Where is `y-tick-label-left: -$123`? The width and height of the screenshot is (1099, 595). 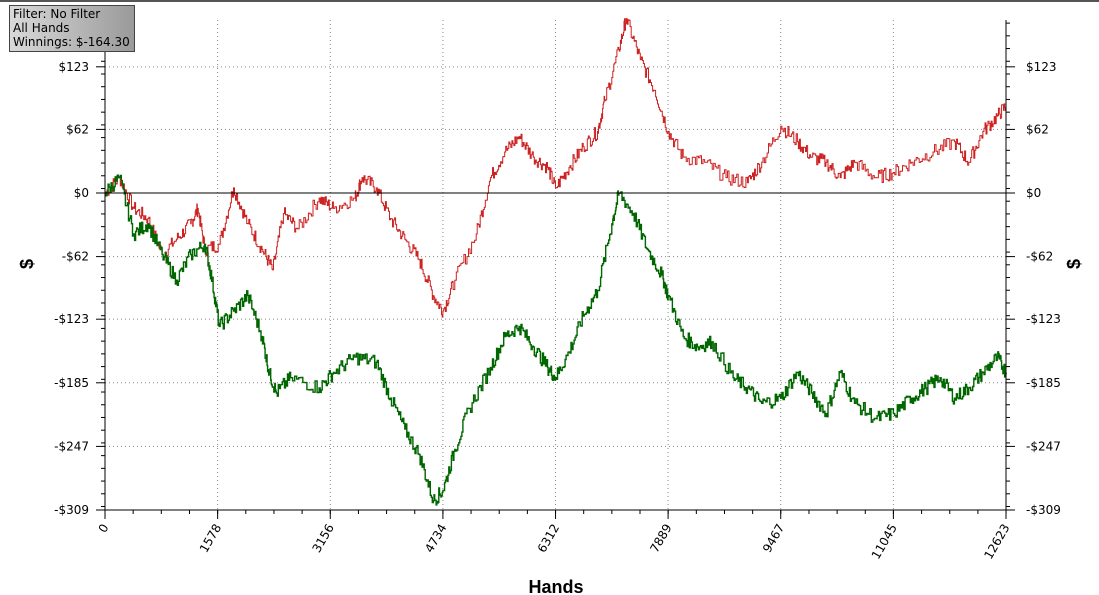 y-tick-label-left: -$123 is located at coordinates (71, 319).